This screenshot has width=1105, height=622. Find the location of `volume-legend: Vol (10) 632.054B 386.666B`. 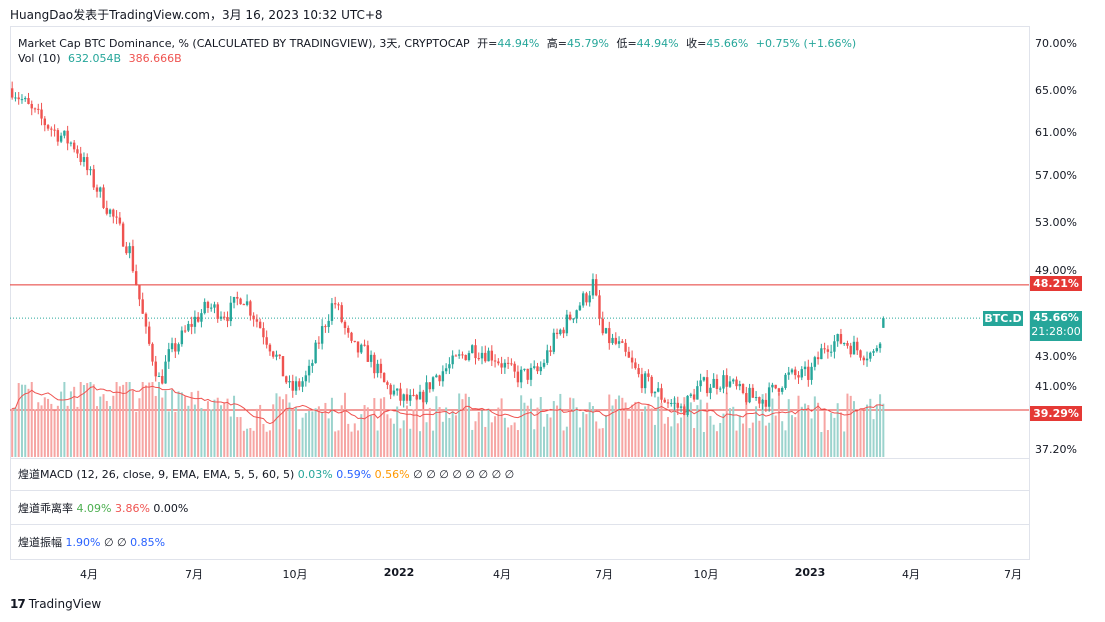

volume-legend: Vol (10) 632.054B 386.666B is located at coordinates (102, 58).